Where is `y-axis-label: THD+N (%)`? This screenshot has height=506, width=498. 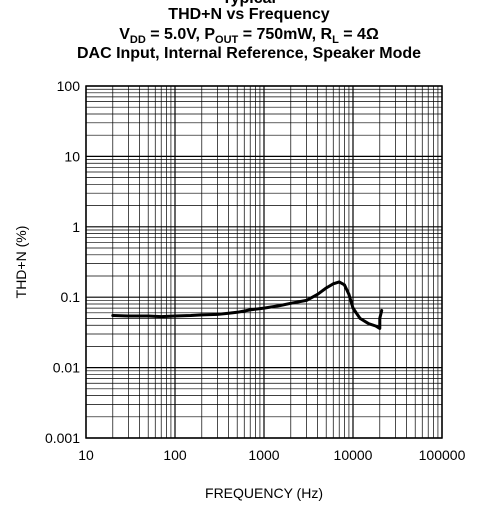
y-axis-label: THD+N (%) is located at coordinates (21, 262).